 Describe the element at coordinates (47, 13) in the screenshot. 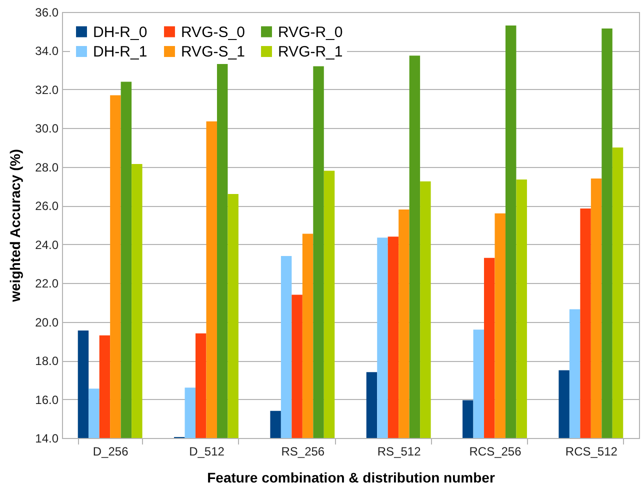

I see `y-tick-label: 36.0` at that location.